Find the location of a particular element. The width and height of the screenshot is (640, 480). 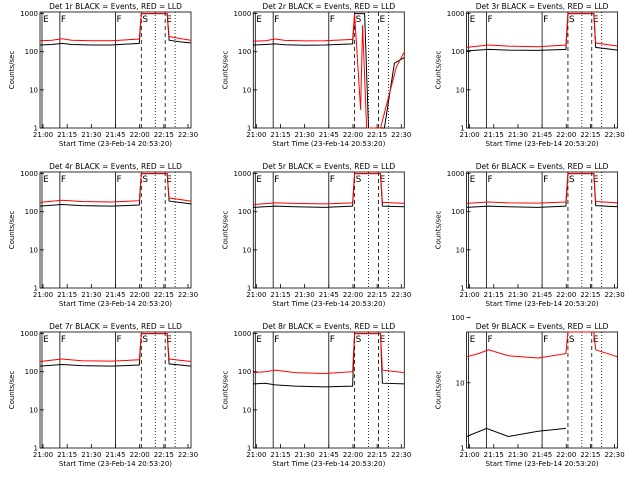

panel-title: Det 5r BLACK = Events, RED = LLD is located at coordinates (328, 166).